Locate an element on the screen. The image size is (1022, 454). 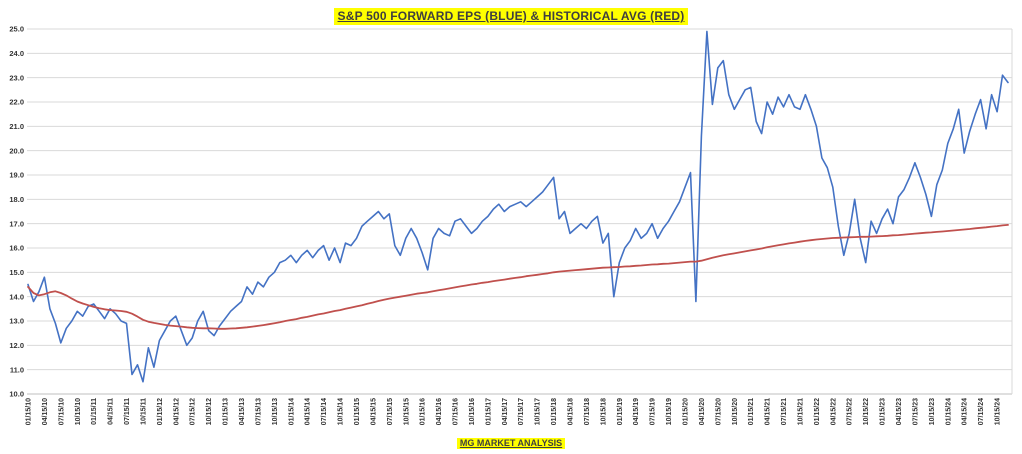
chart-footer-text: MG MARKET ANALYSIS is located at coordinates (511, 443).